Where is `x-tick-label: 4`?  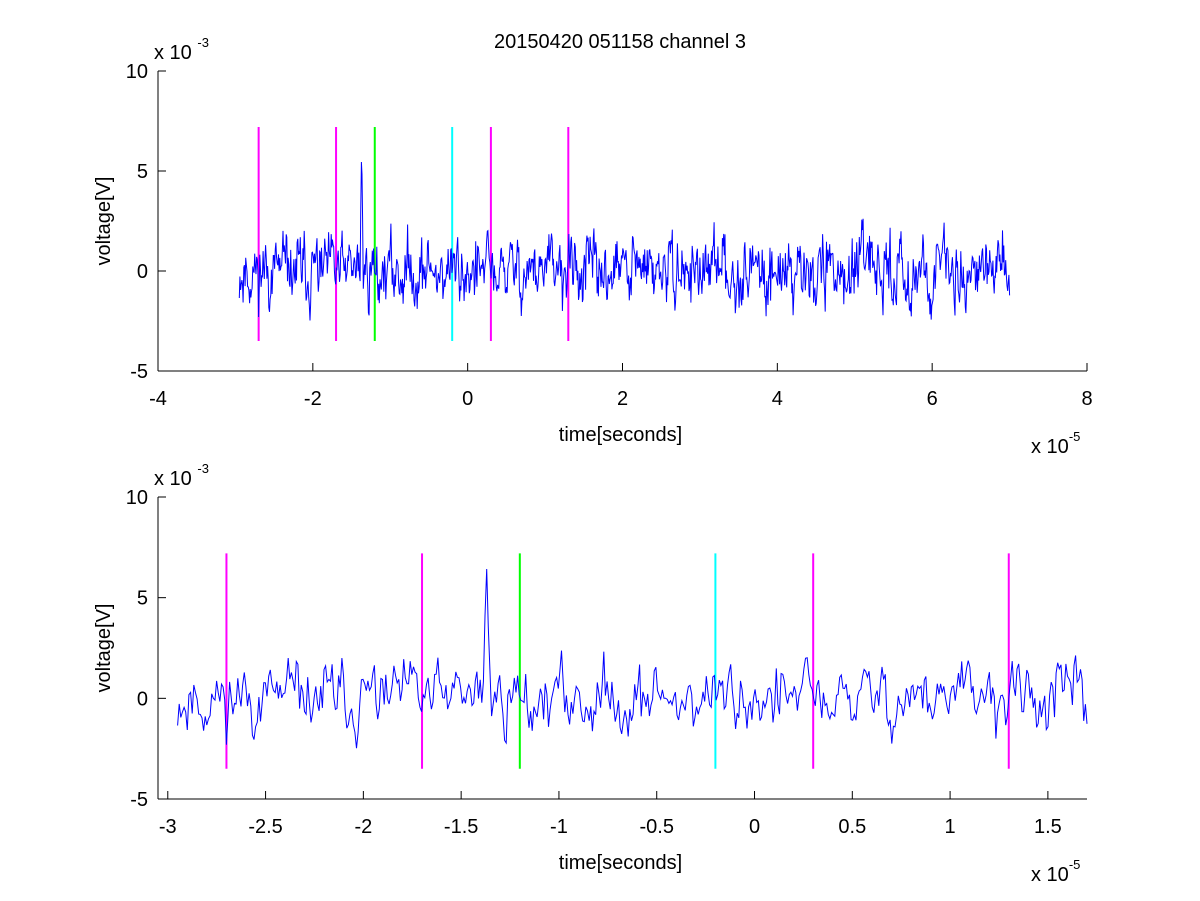 x-tick-label: 4 is located at coordinates (777, 399).